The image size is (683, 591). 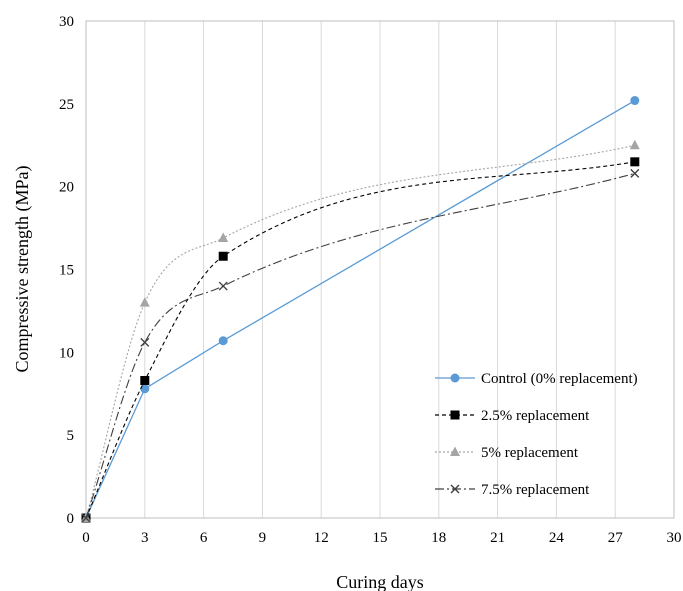 What do you see at coordinates (616, 538) in the screenshot?
I see `x-tick-label: 27` at bounding box center [616, 538].